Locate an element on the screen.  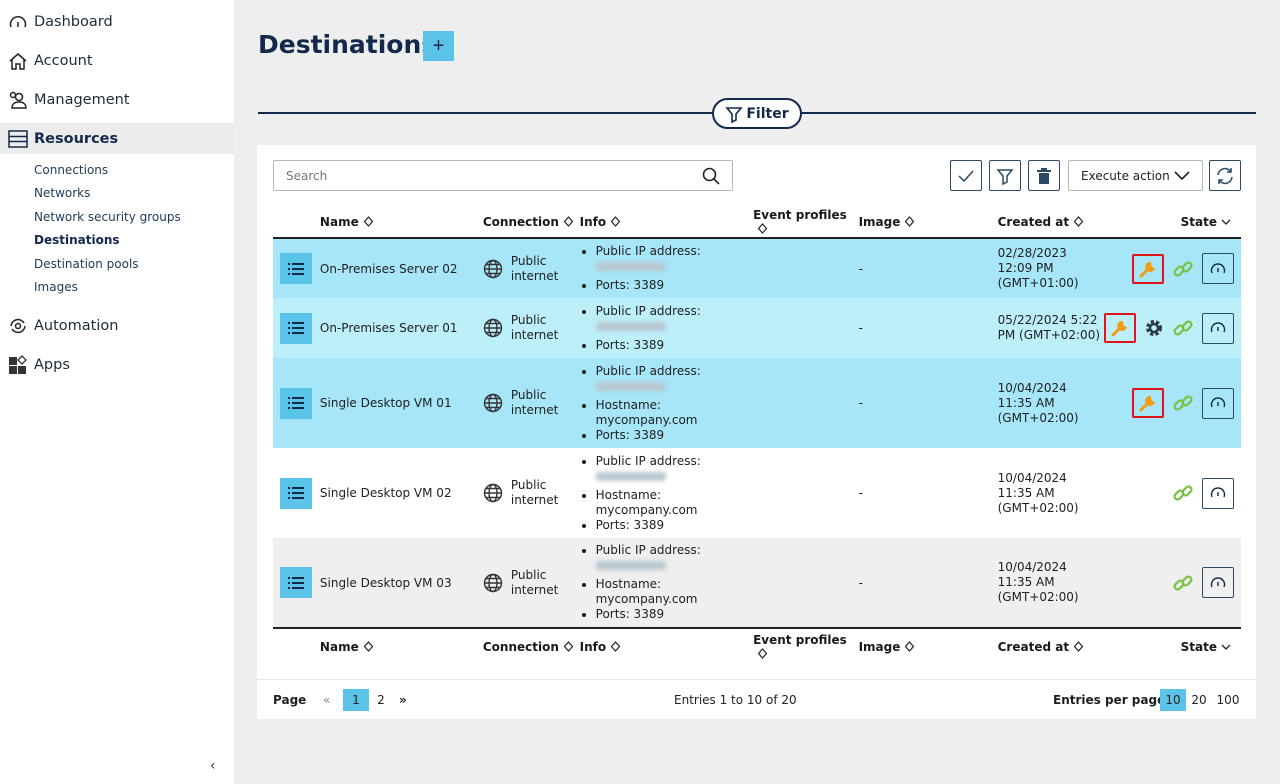
column-header-label: Info is located at coordinates (593, 646).